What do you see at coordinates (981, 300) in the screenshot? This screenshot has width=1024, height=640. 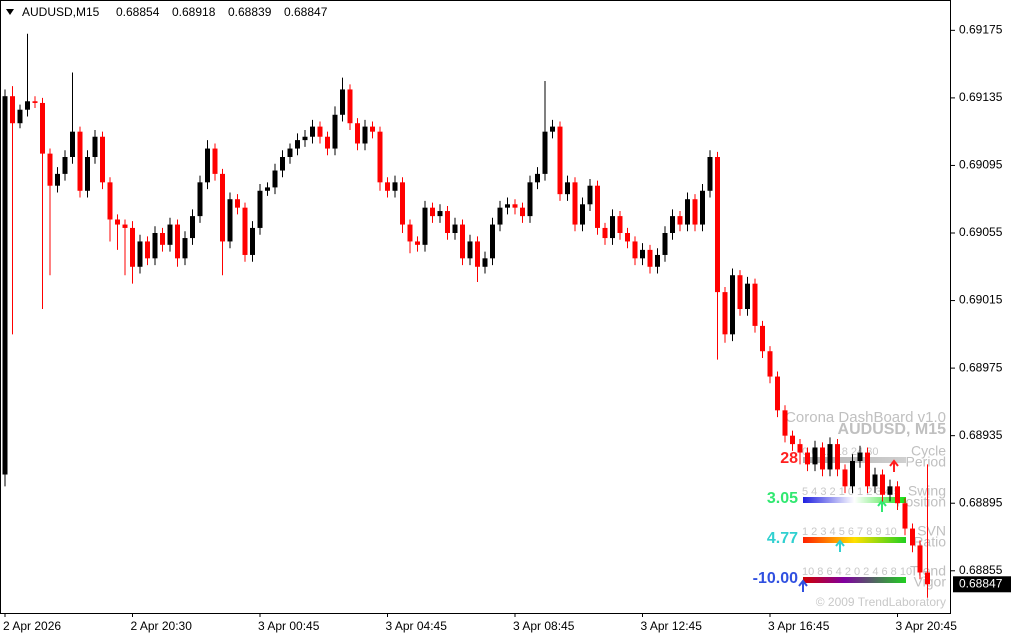 I see `y-tick-label: 0.69015` at bounding box center [981, 300].